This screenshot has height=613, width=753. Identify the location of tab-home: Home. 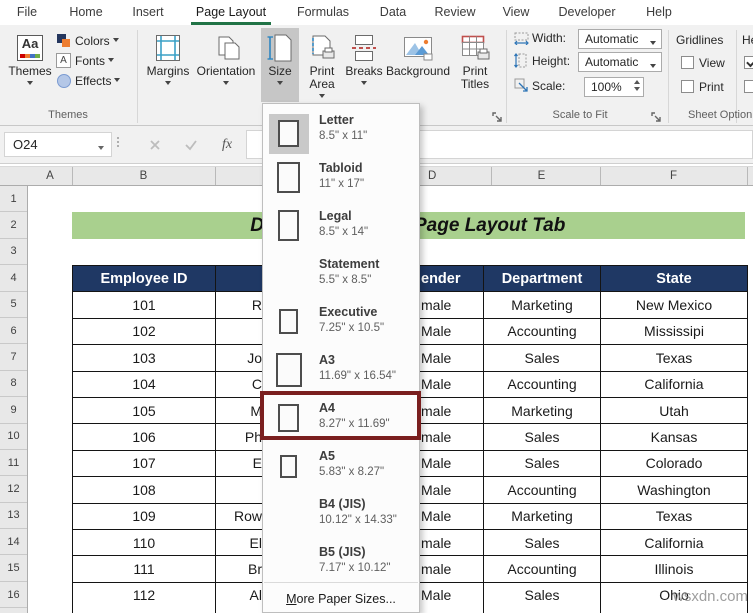
(86, 12).